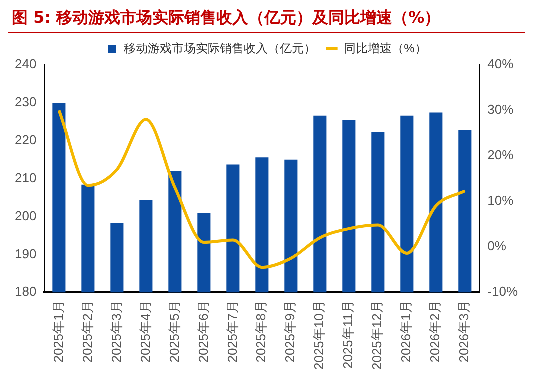 This screenshot has width=533, height=386. What do you see at coordinates (501, 155) in the screenshot?
I see `y2-tick-label: 20%` at bounding box center [501, 155].